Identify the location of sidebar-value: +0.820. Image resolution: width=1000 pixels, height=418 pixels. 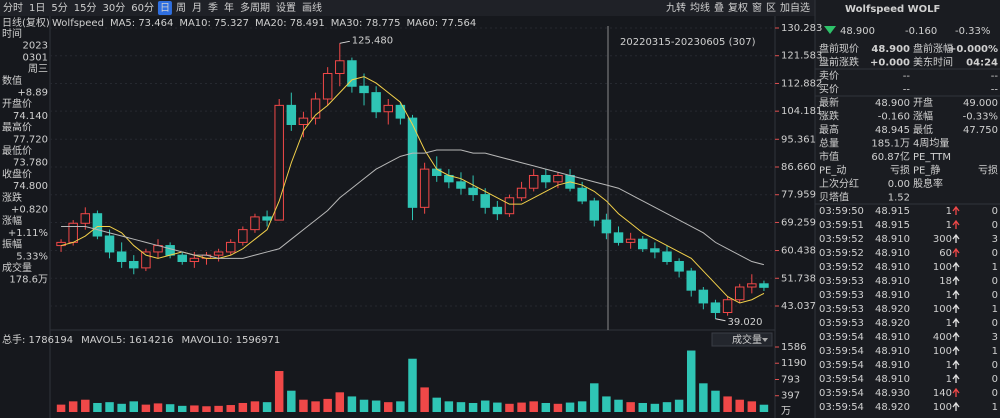
(29, 210).